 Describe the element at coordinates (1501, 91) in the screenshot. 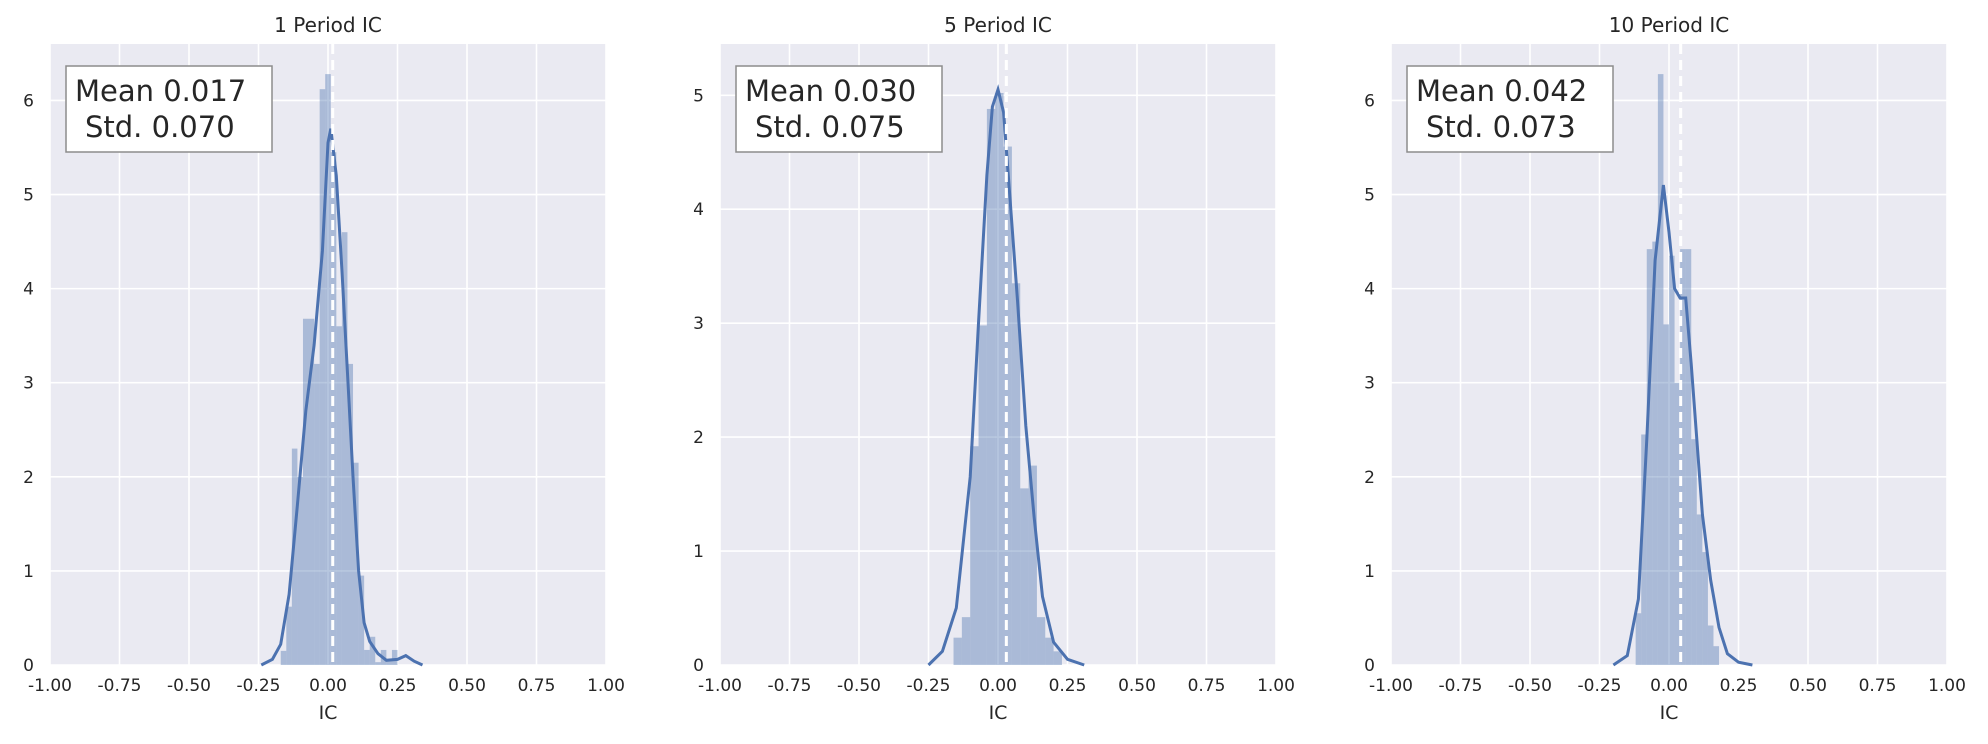

I see `stats-mean-label: Mean 0.042` at that location.